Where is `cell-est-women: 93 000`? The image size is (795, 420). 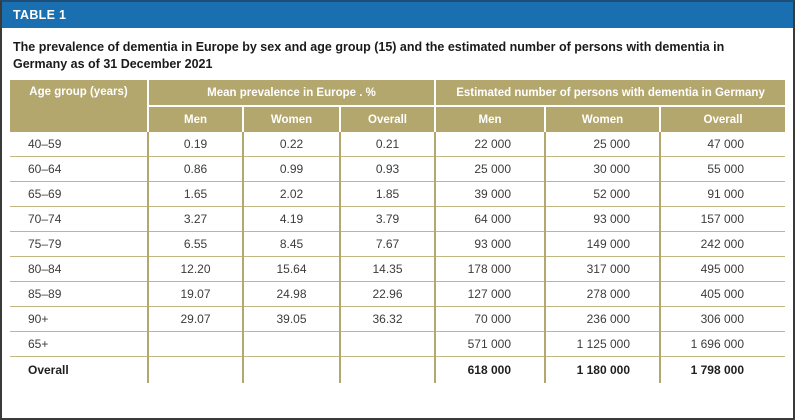 cell-est-women: 93 000 is located at coordinates (603, 219).